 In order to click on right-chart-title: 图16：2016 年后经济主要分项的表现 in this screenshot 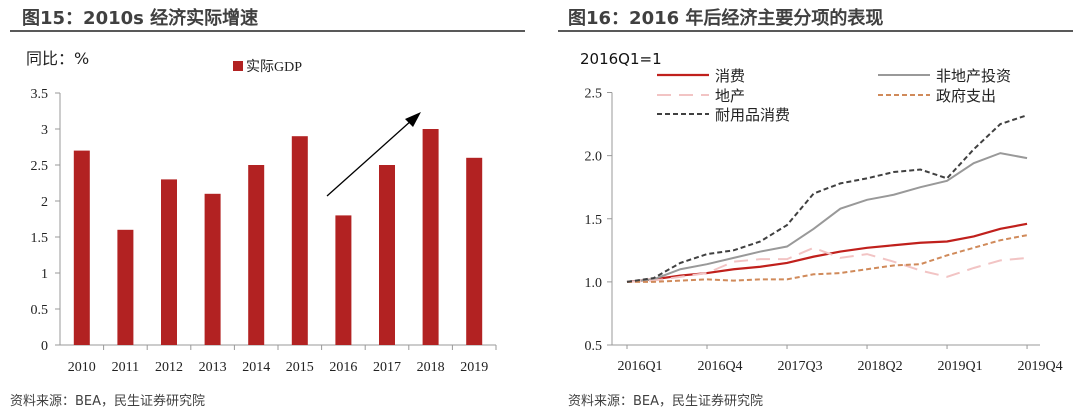, I will do `click(726, 18)`.